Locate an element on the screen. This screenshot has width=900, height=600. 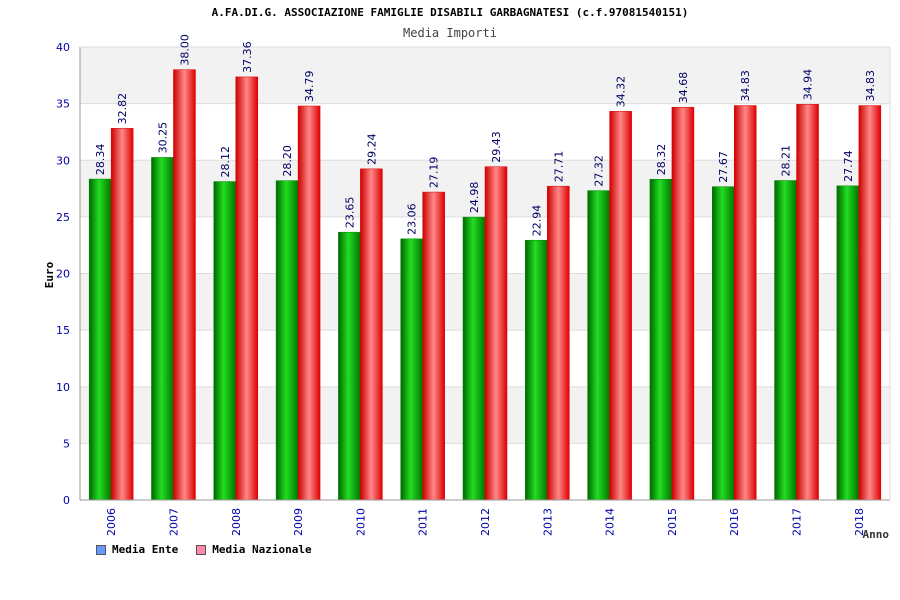
data-label: 30.25 is located at coordinates (162, 138).